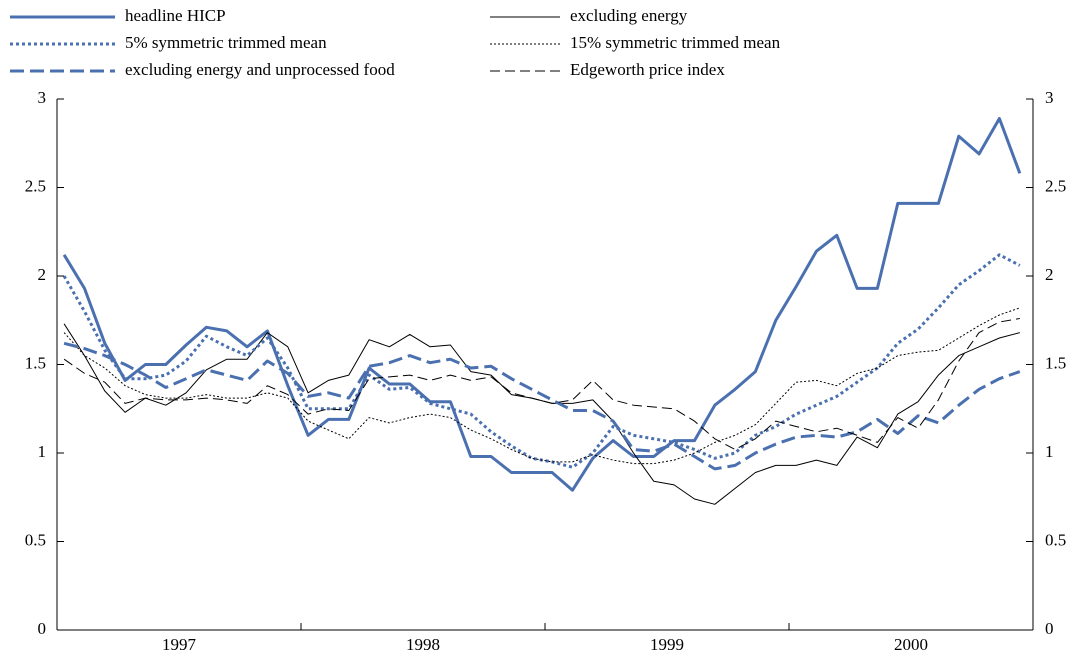 The image size is (1080, 659). What do you see at coordinates (1055, 185) in the screenshot?
I see `y2-tick-label: 2.5` at bounding box center [1055, 185].